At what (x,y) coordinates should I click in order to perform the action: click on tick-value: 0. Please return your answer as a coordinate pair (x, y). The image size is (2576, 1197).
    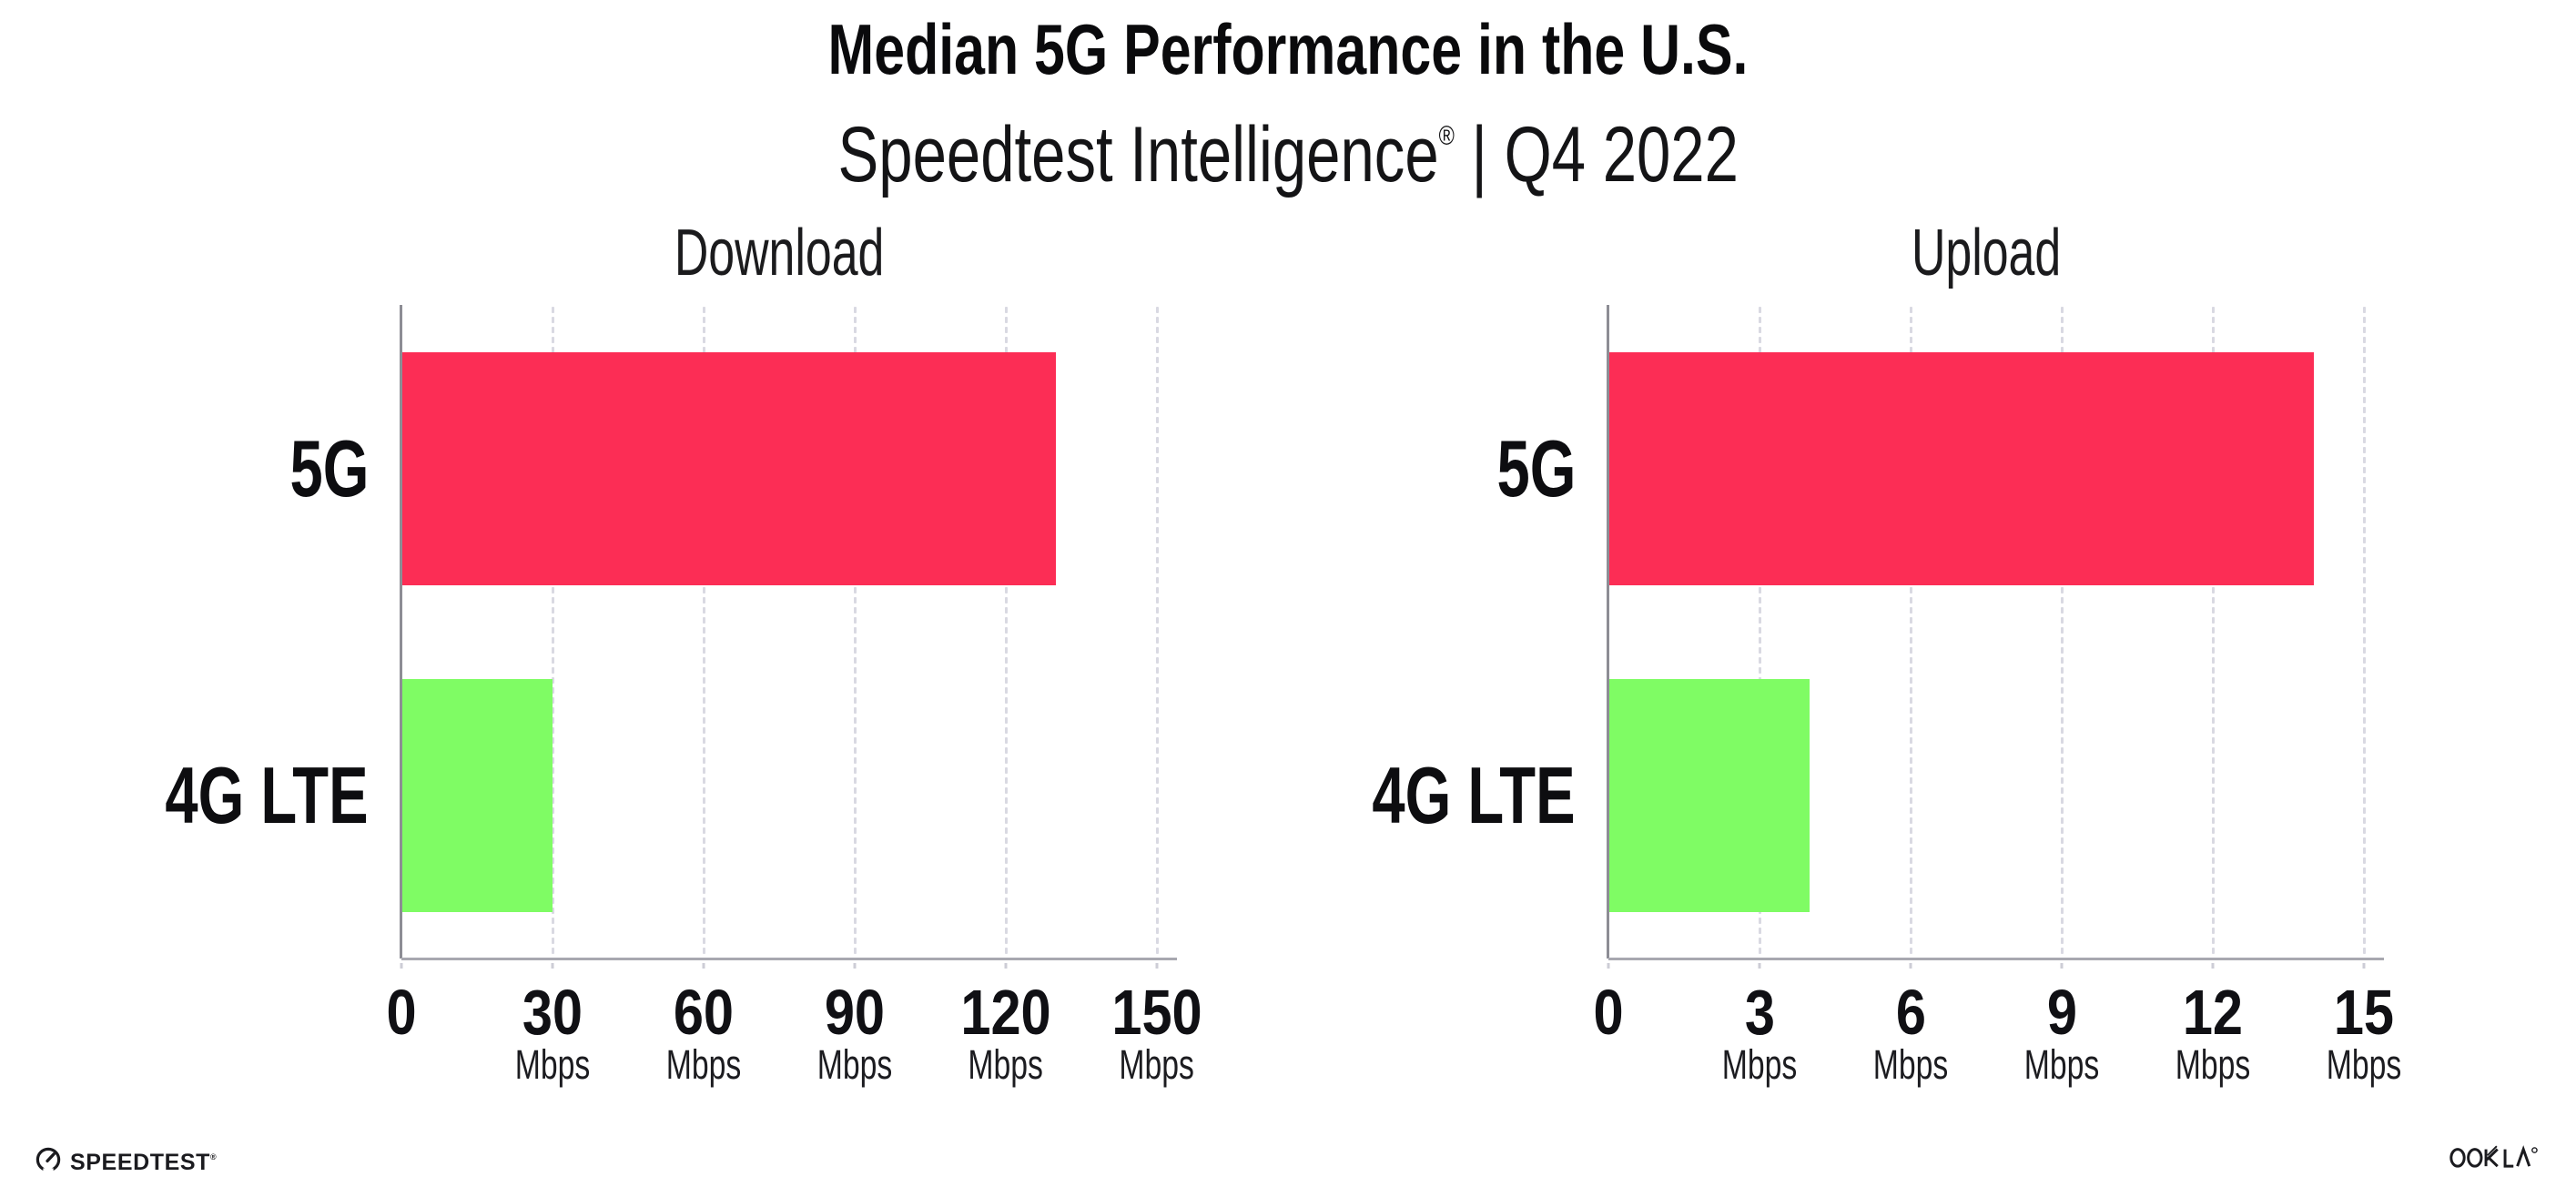
    Looking at the image, I should click on (402, 1012).